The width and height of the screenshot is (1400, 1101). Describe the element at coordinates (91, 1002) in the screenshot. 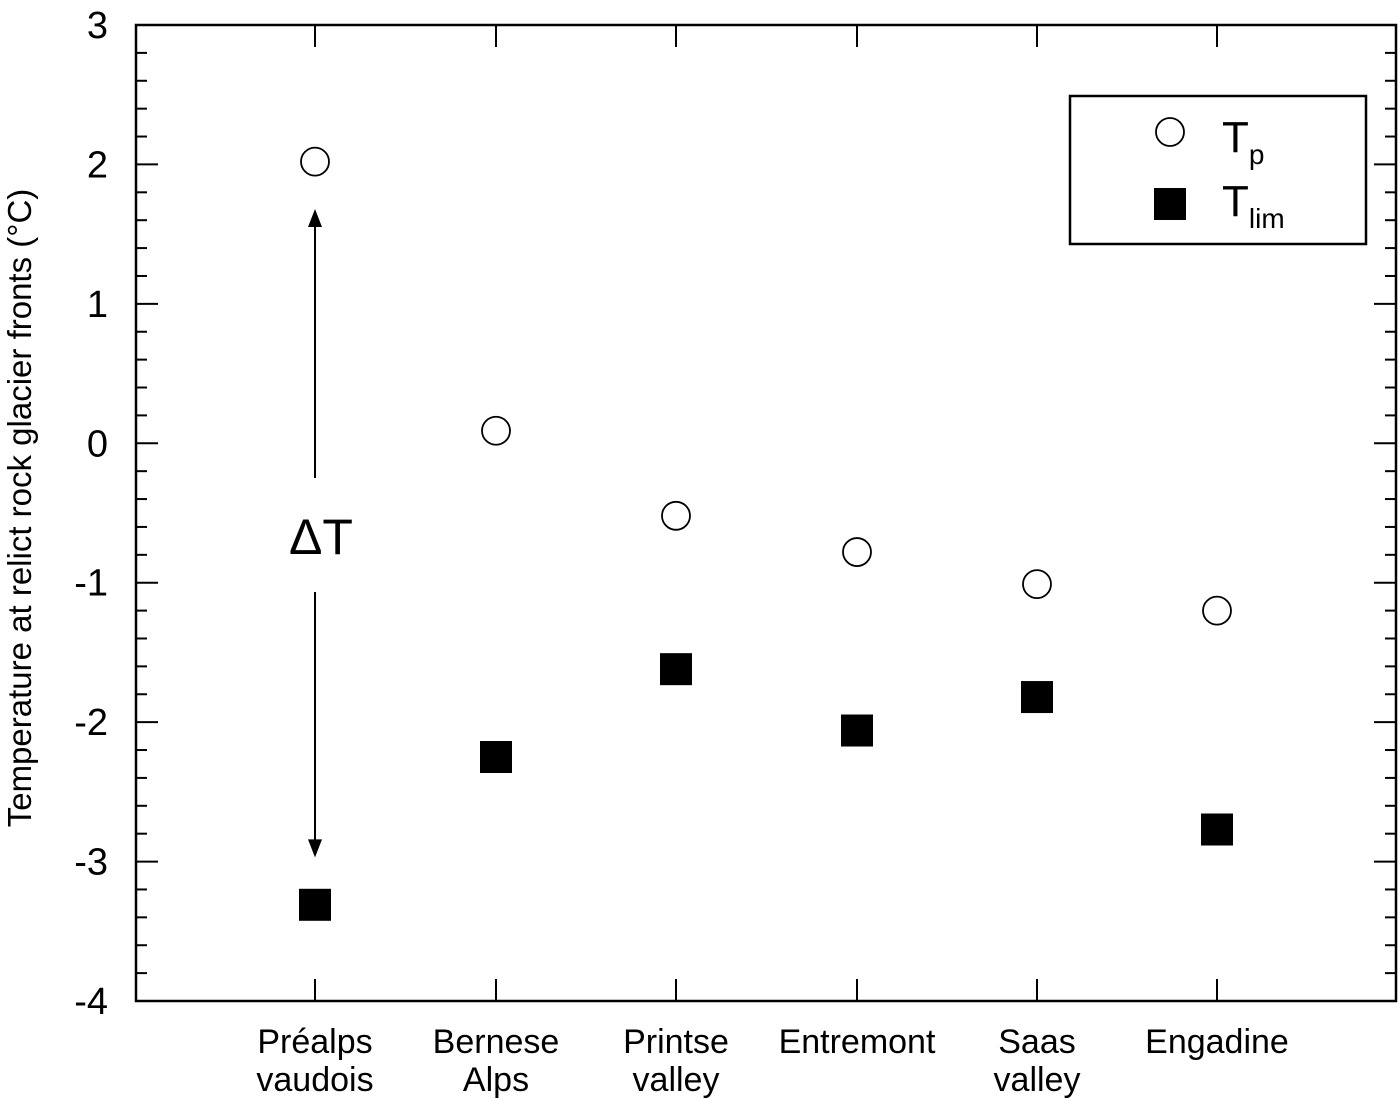

I see `y-tick-label: -4` at that location.